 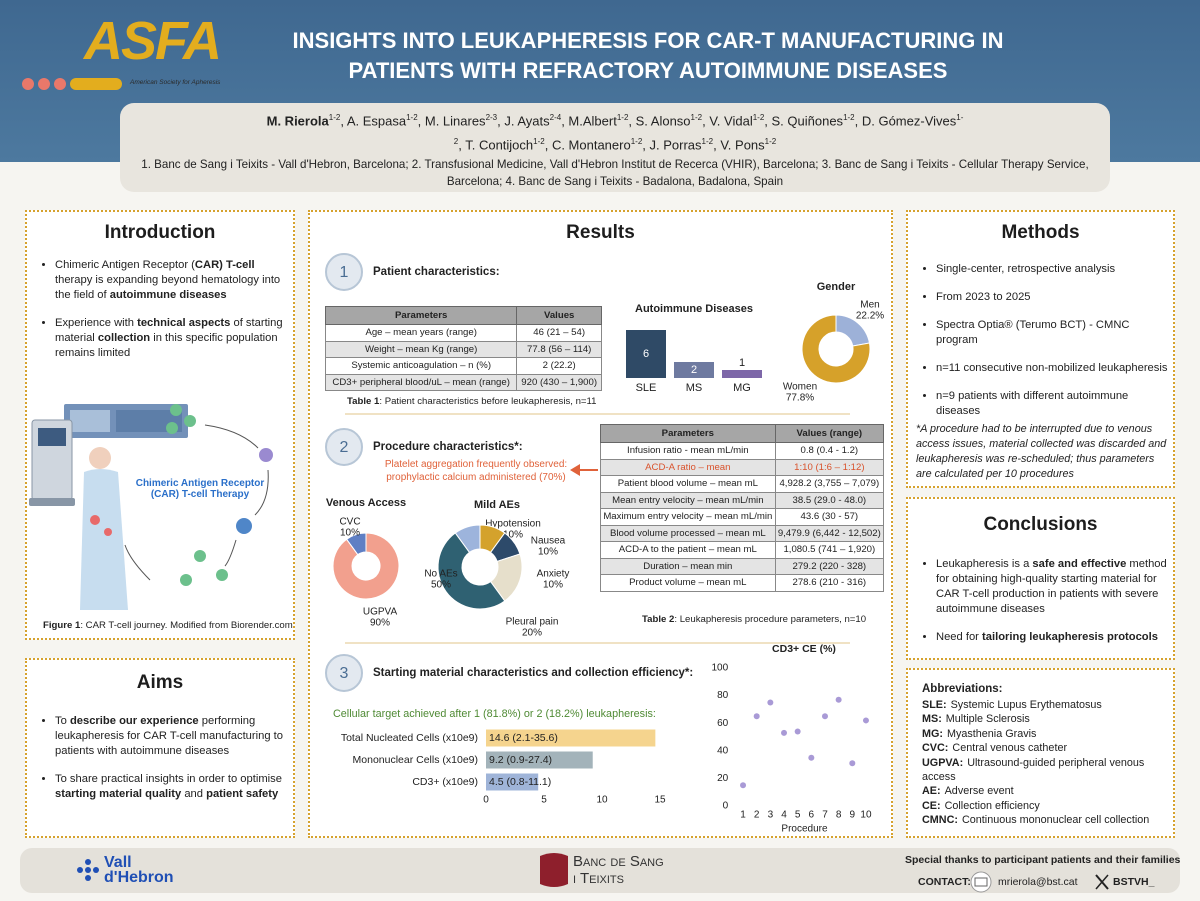 What do you see at coordinates (224, 265) in the screenshot?
I see `text-run: CAR) T-cell` at bounding box center [224, 265].